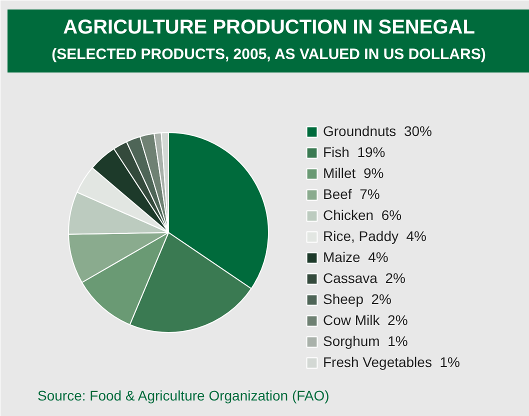  What do you see at coordinates (353, 173) in the screenshot?
I see `legend-label: Millet 9%` at bounding box center [353, 173].